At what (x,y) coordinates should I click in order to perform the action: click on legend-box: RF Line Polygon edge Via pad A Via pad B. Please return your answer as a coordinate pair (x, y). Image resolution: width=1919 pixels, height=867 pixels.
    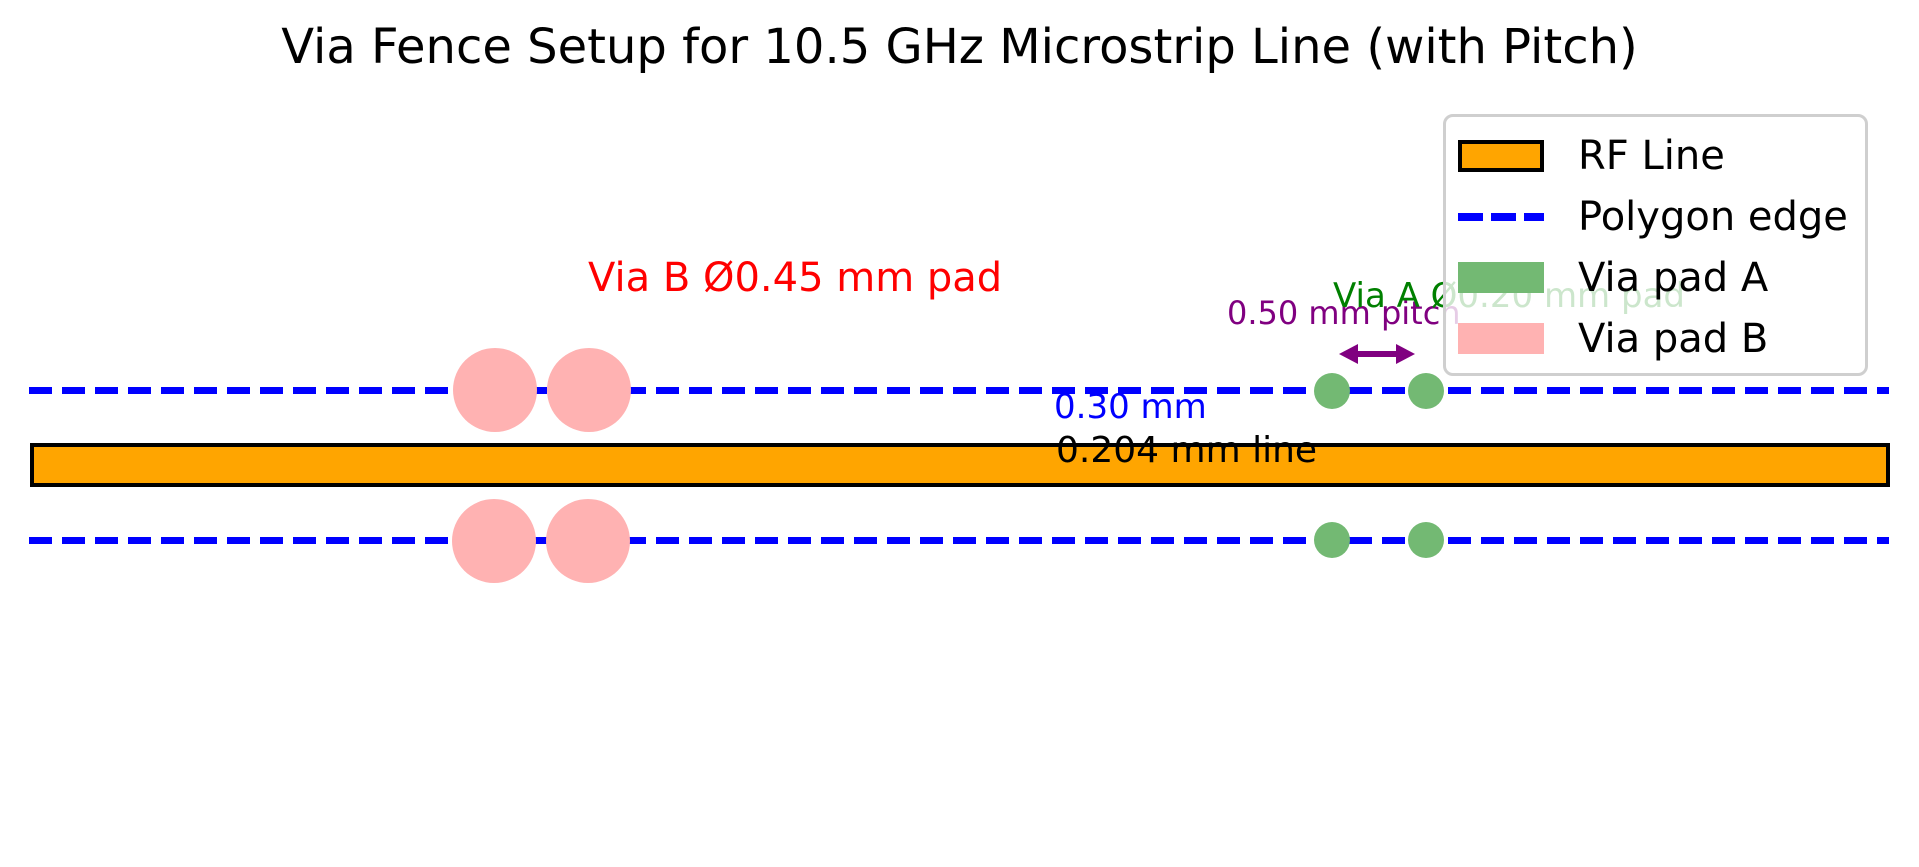
    Looking at the image, I should click on (1655, 245).